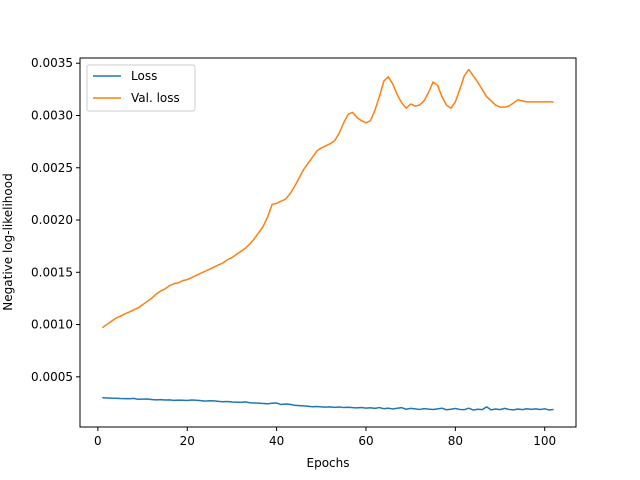  What do you see at coordinates (52, 220) in the screenshot?
I see `y-tick-label: 0.0020` at bounding box center [52, 220].